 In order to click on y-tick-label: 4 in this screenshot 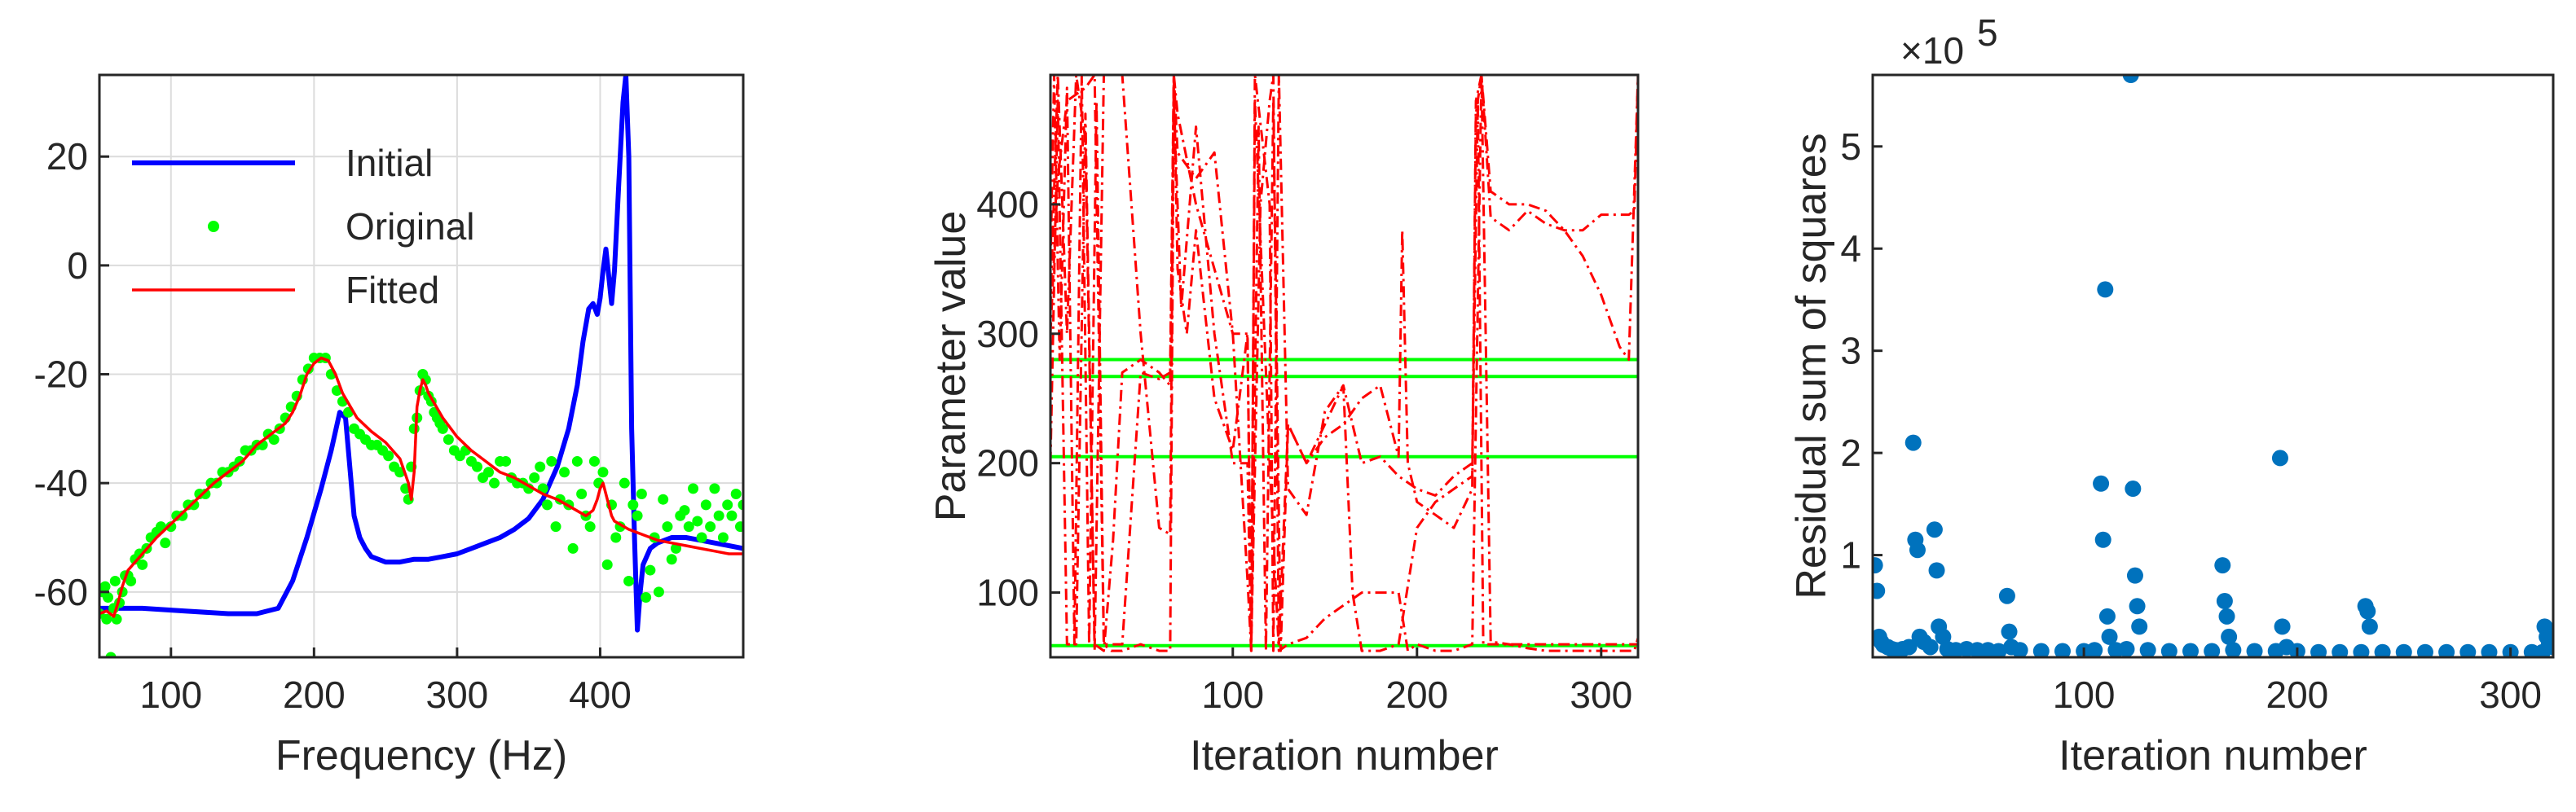, I will do `click(1851, 248)`.